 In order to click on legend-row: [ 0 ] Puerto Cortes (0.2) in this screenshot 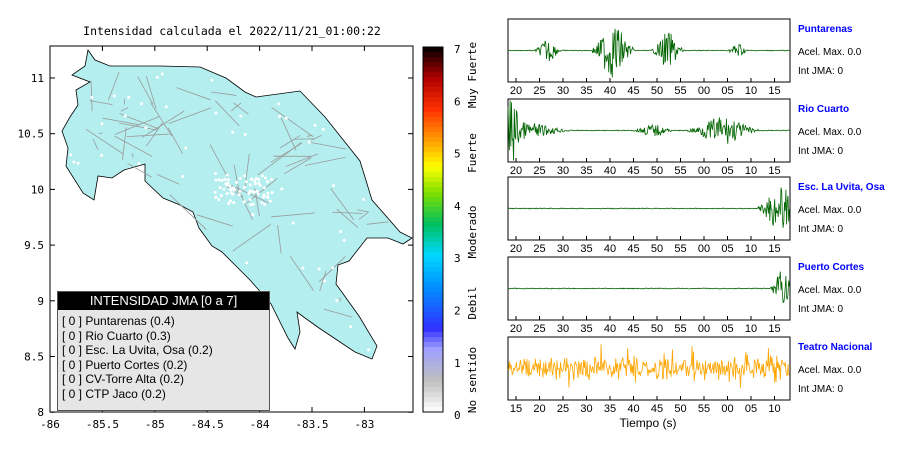, I will do `click(125, 364)`.